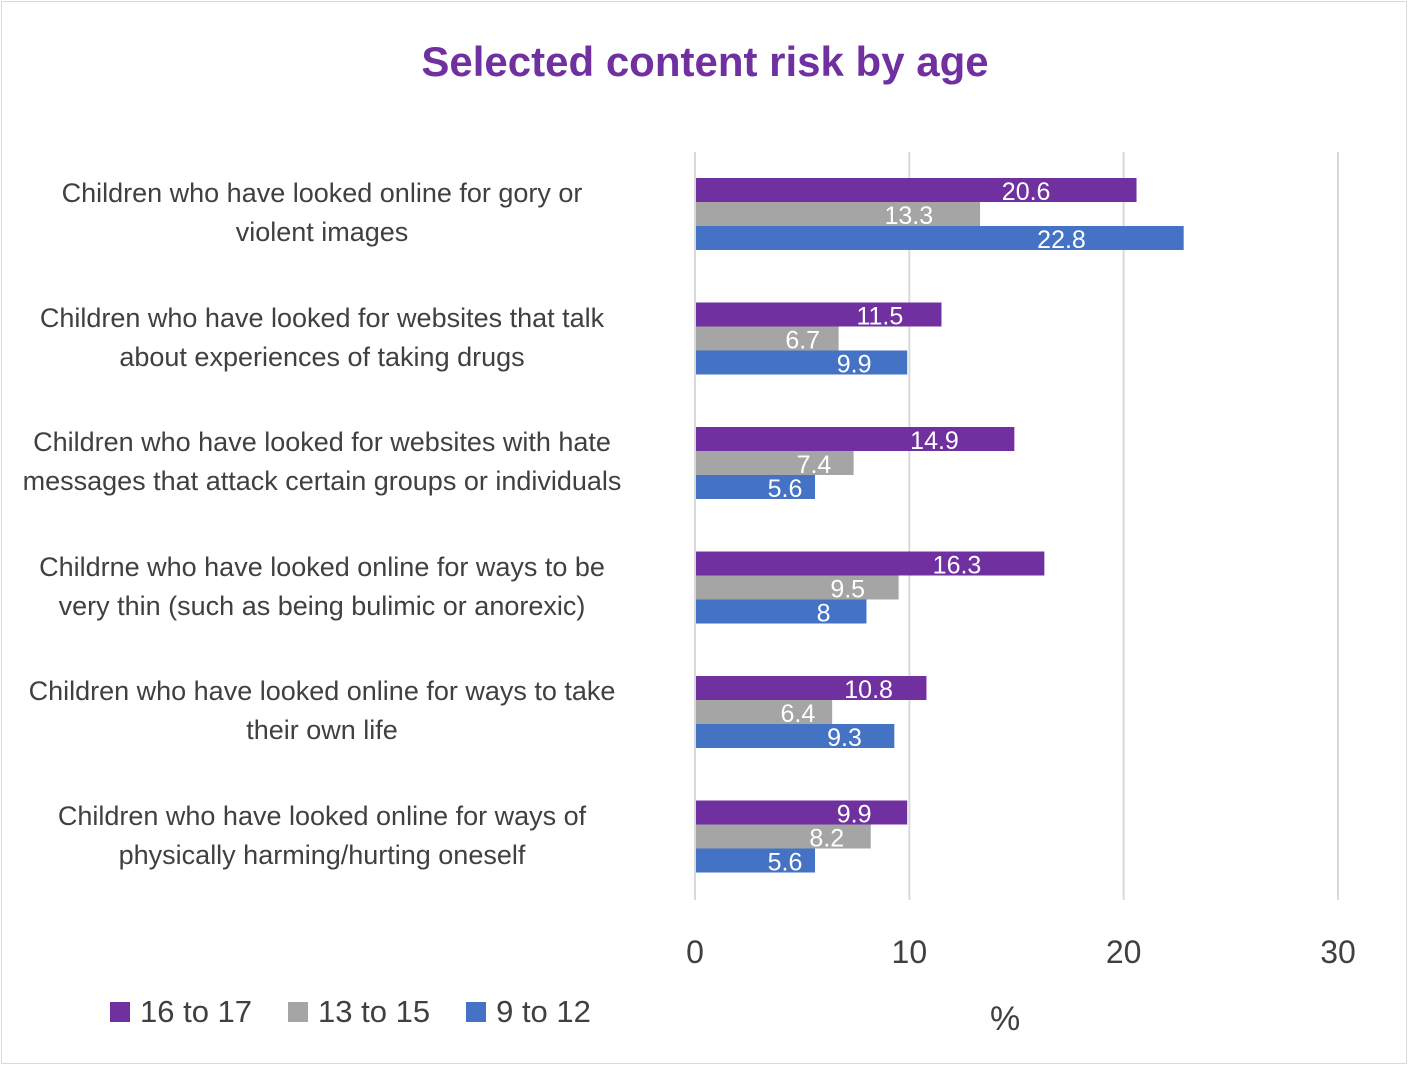 The image size is (1410, 1067). I want to click on category-label-line: physically harming/hurting oneself, so click(322, 854).